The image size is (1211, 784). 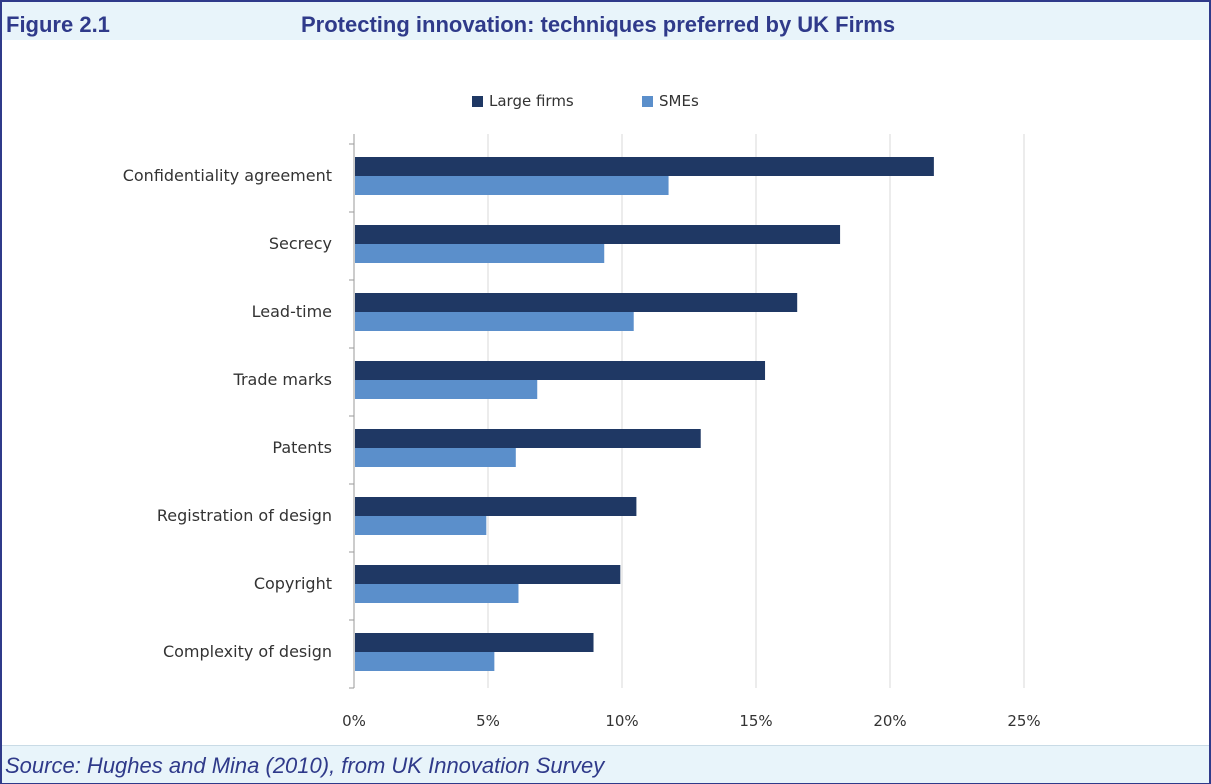 I want to click on legend-label-large-firms: Large firms, so click(x=531, y=101).